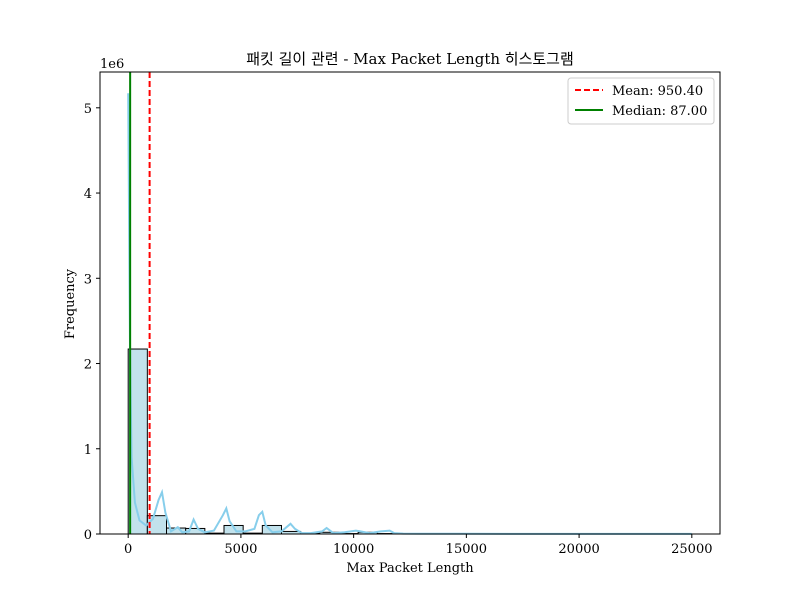  I want to click on y-tick-label: 4, so click(88, 194).